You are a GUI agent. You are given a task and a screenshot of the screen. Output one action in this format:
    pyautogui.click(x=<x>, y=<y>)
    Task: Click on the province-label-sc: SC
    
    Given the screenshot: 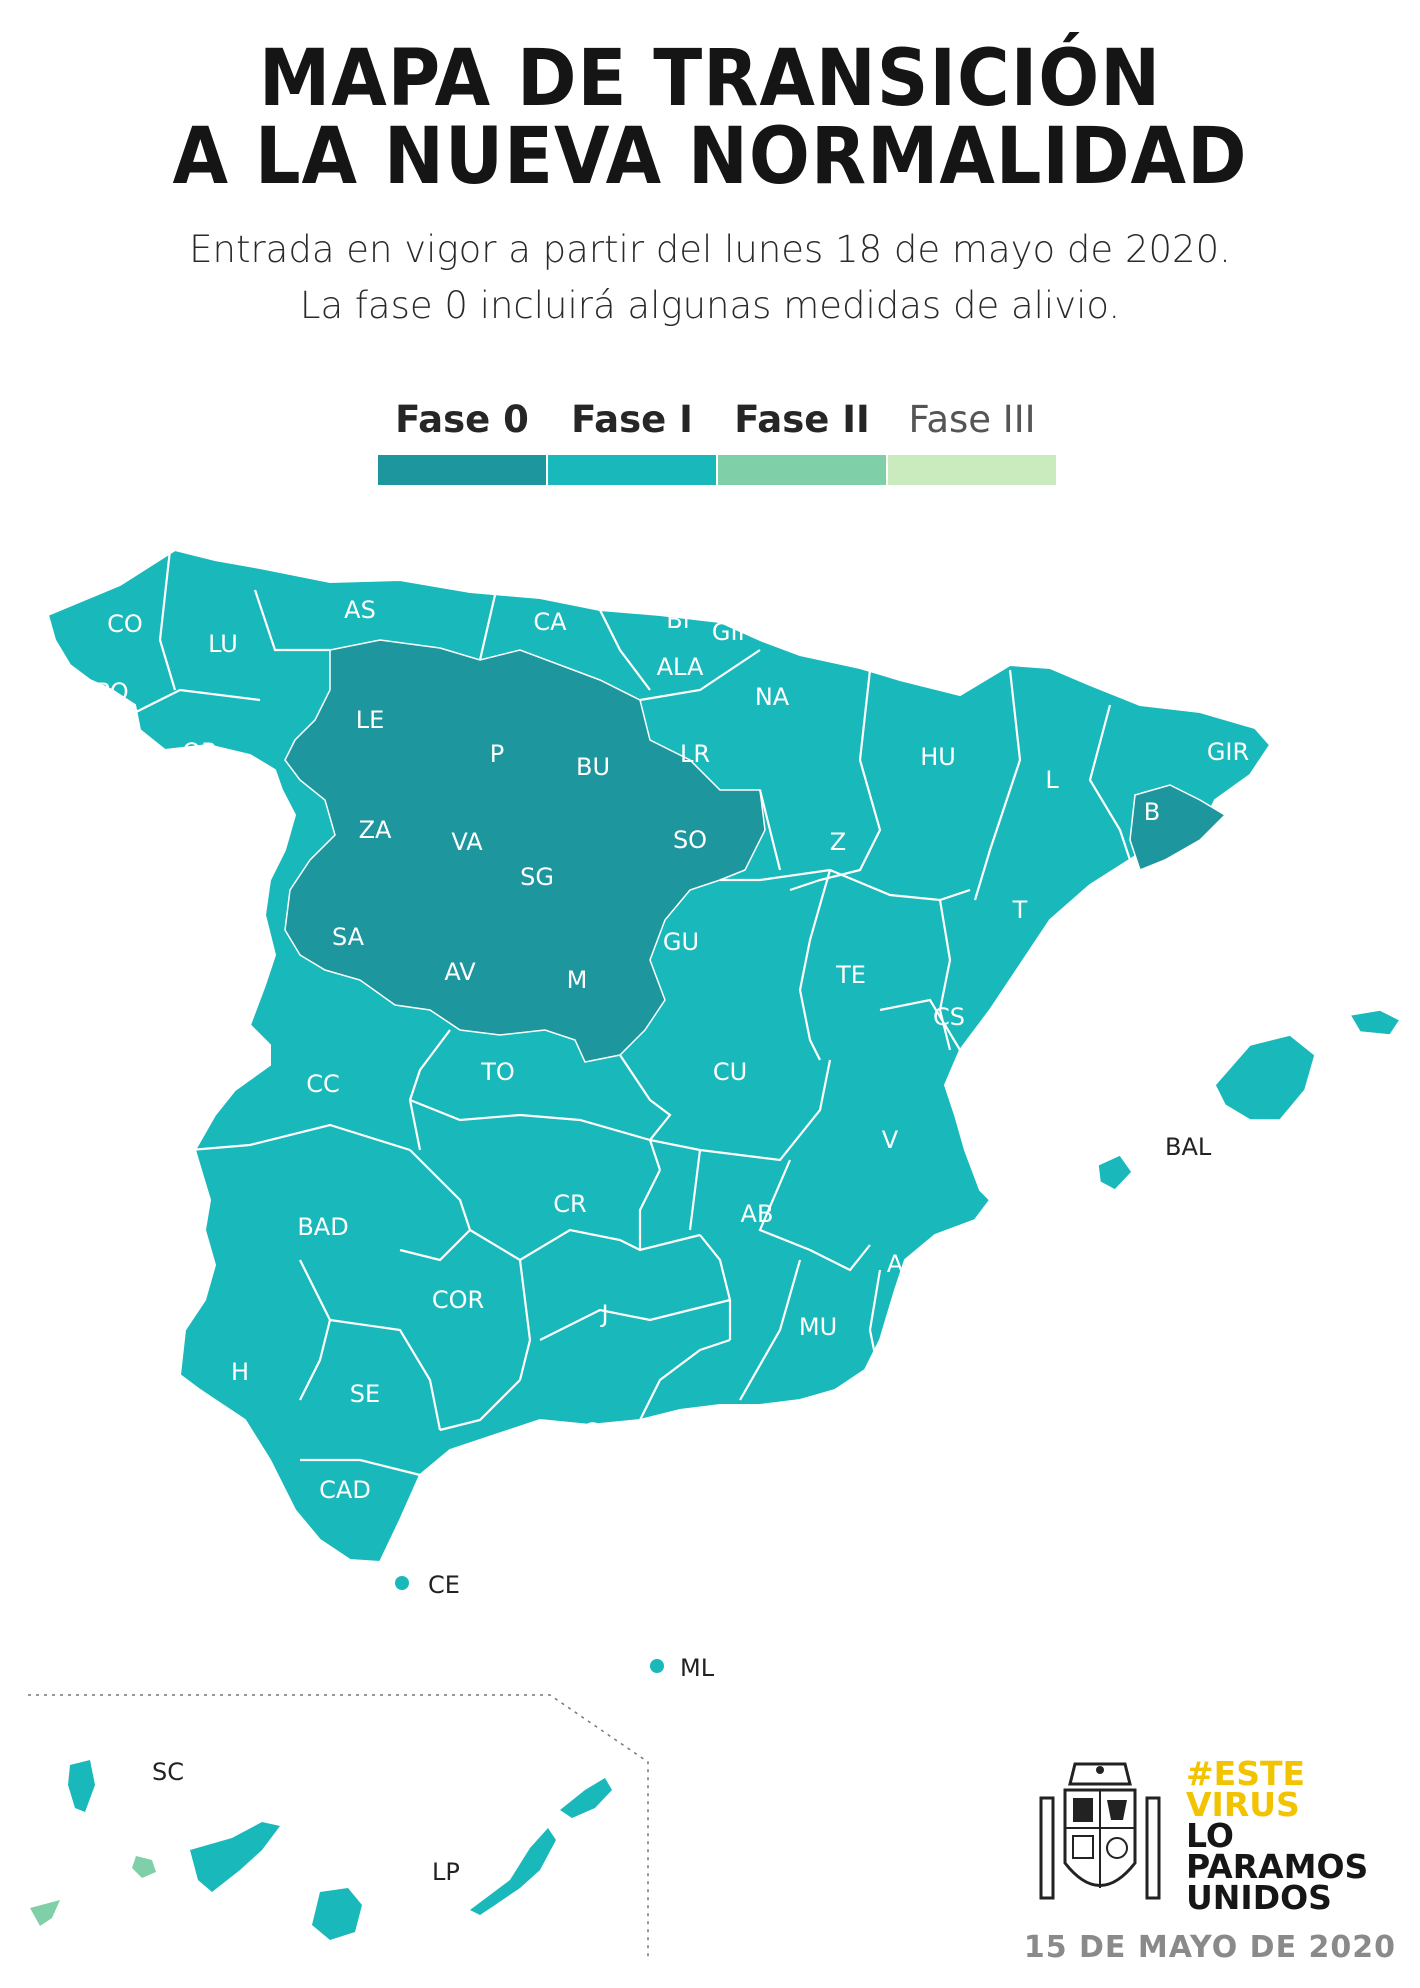 What is the action you would take?
    pyautogui.click(x=168, y=1772)
    